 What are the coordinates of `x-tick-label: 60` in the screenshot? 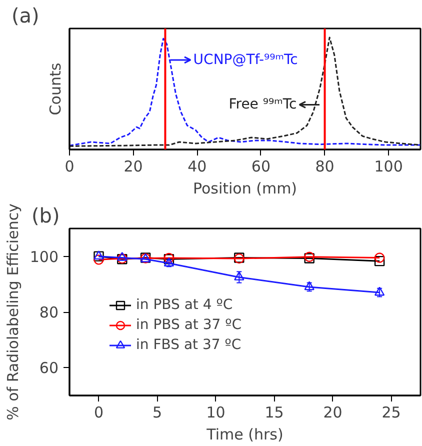 It's located at (261, 167).